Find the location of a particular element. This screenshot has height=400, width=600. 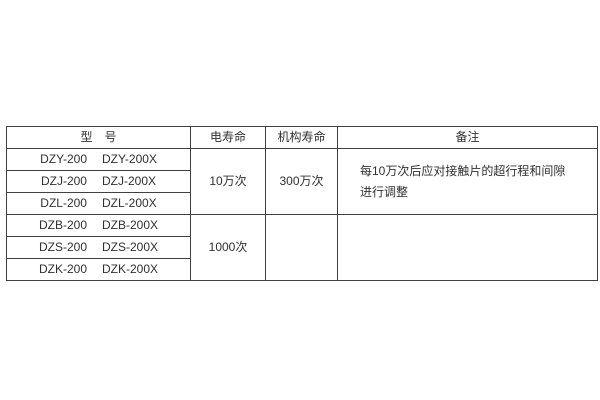

model-pair: DZB-200 DZB-200X is located at coordinates (99, 224).